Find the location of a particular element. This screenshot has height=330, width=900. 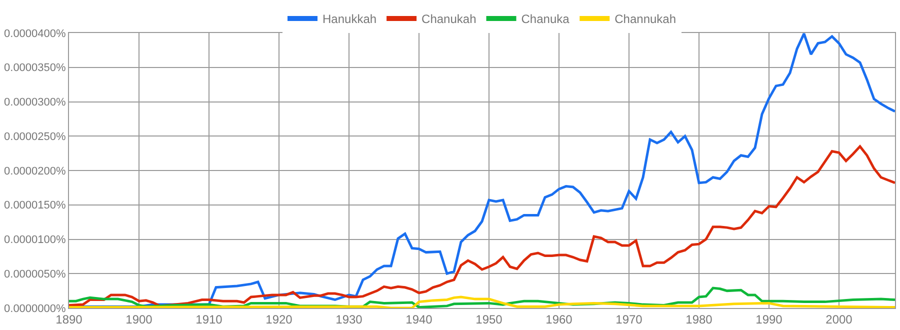

x-tick-label: 1970 is located at coordinates (629, 319).